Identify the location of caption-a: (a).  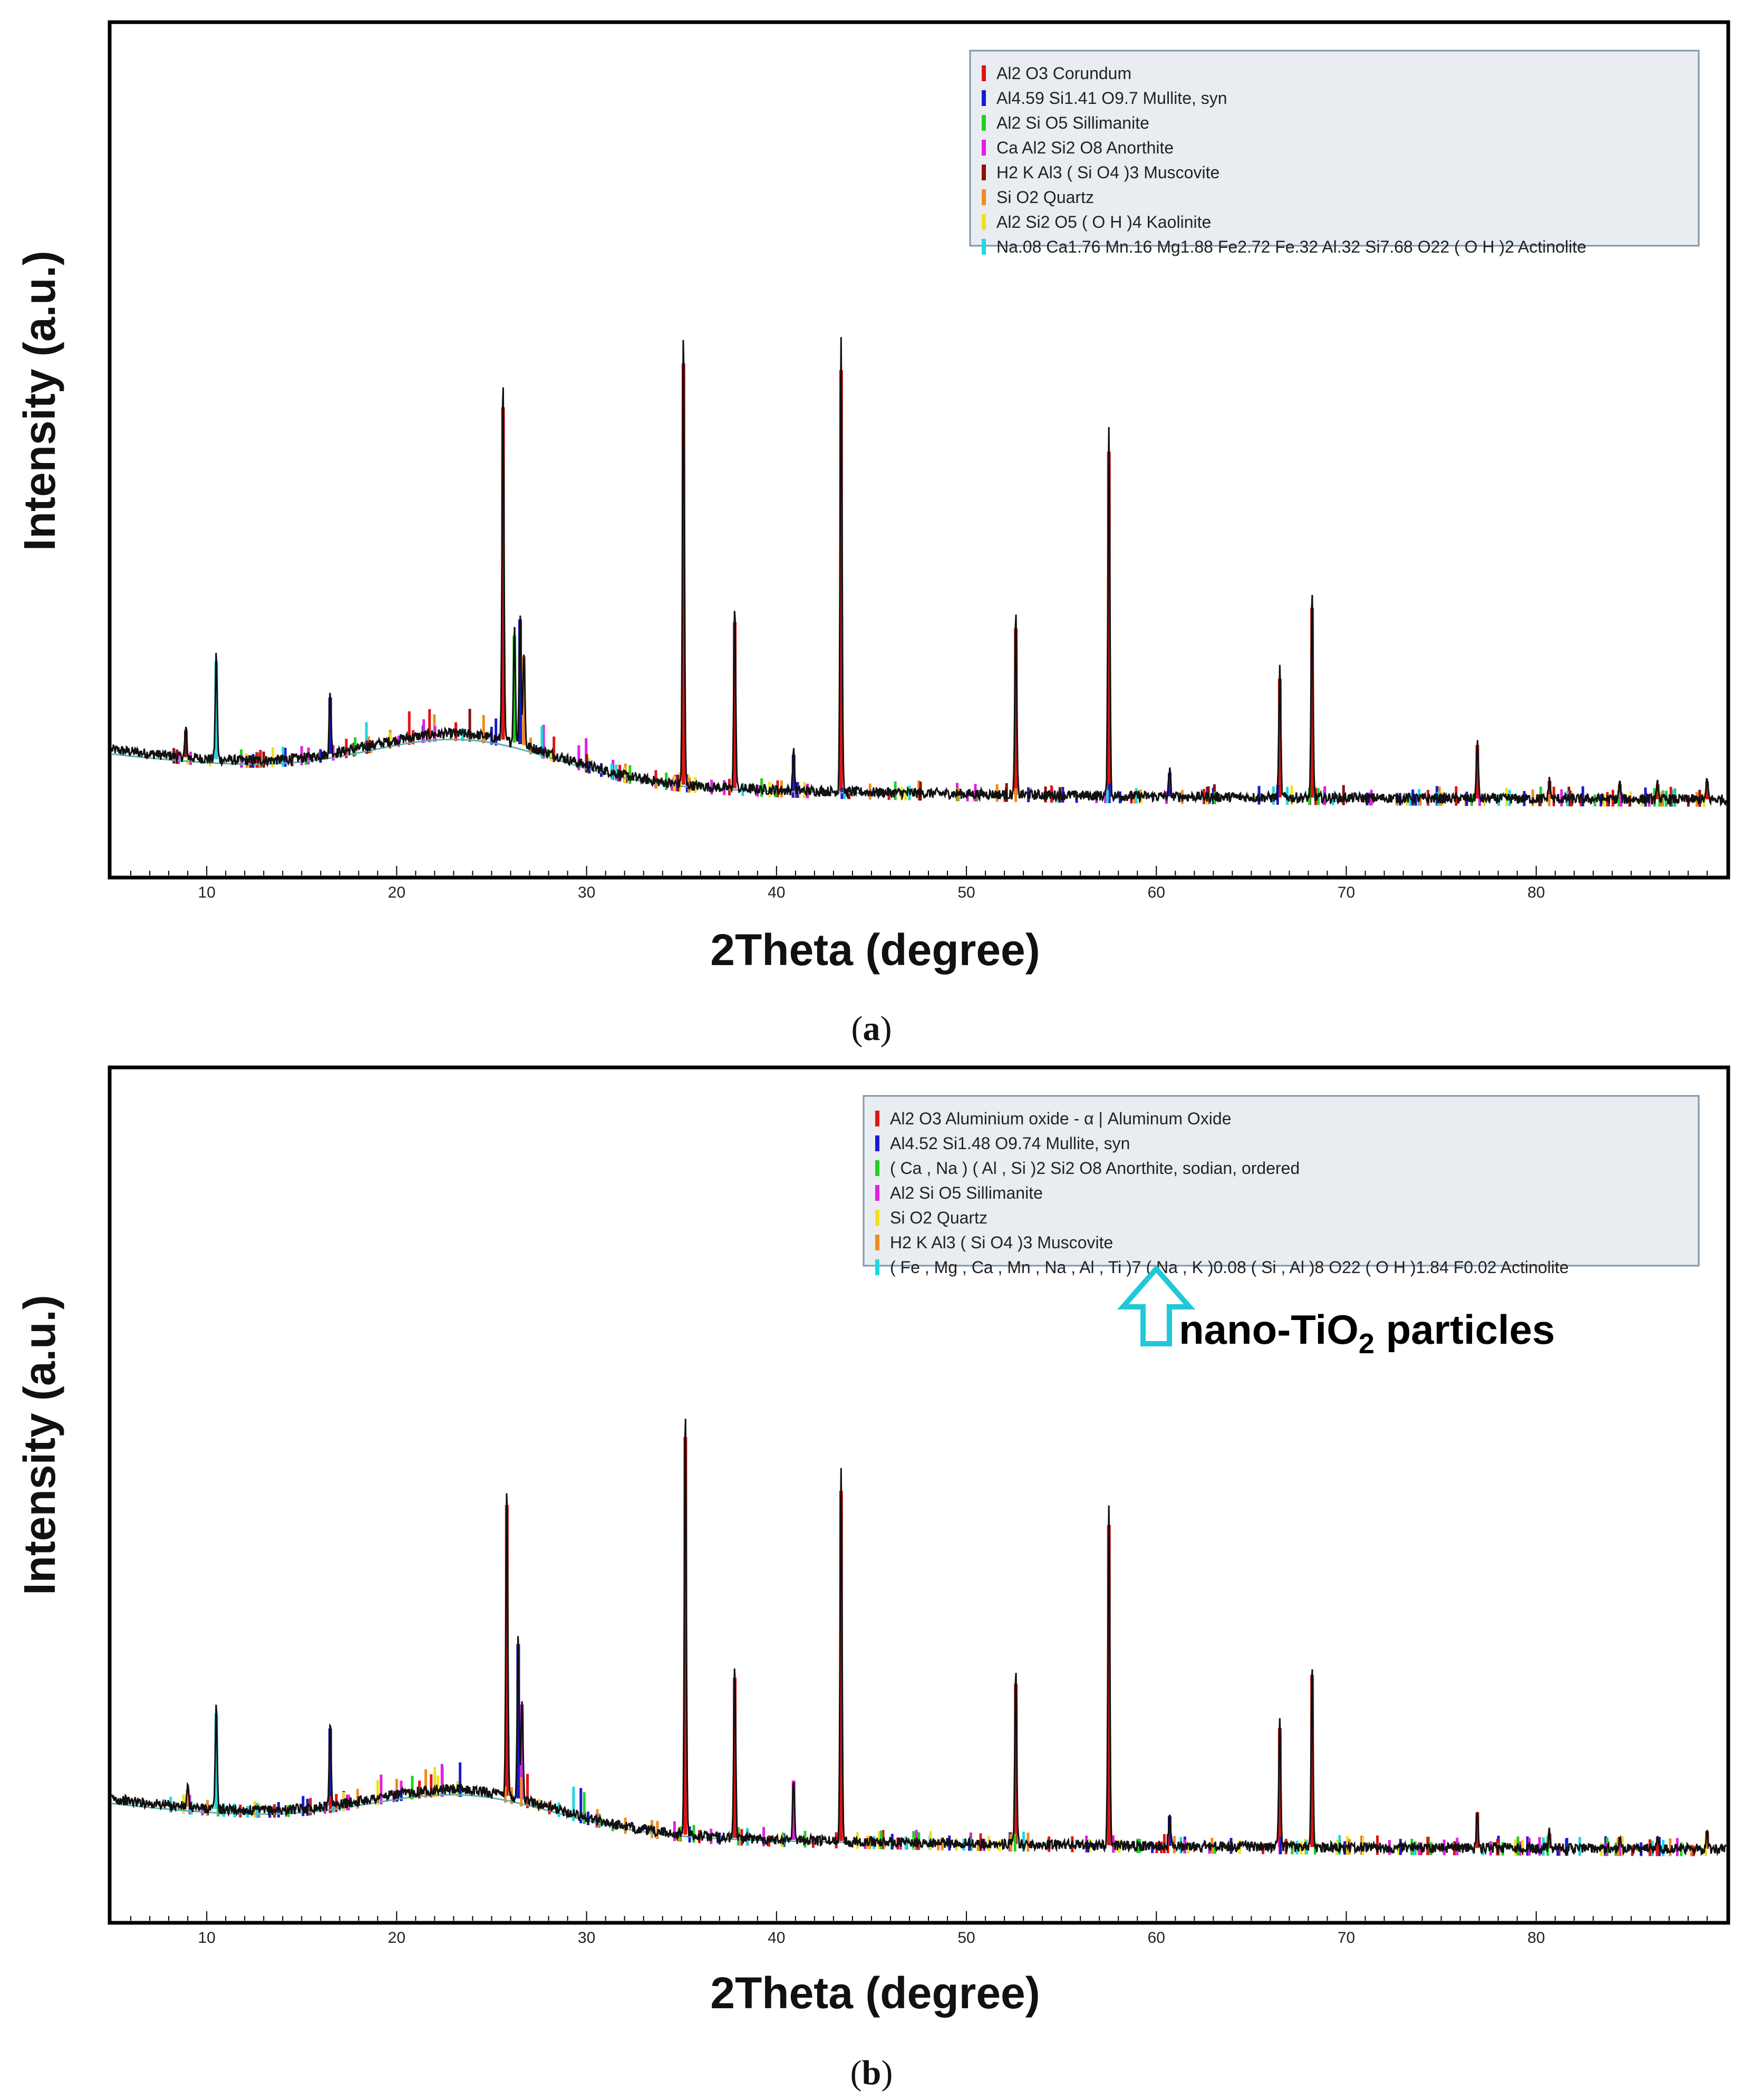
(871, 1028).